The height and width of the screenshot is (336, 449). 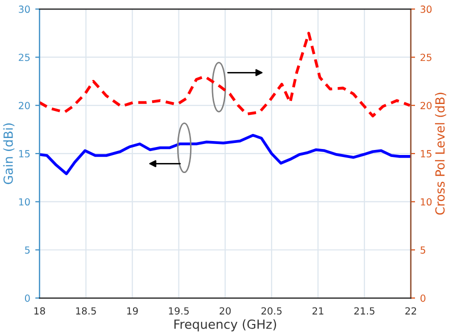 What do you see at coordinates (24, 202) in the screenshot?
I see `y-tick-label: 10` at bounding box center [24, 202].